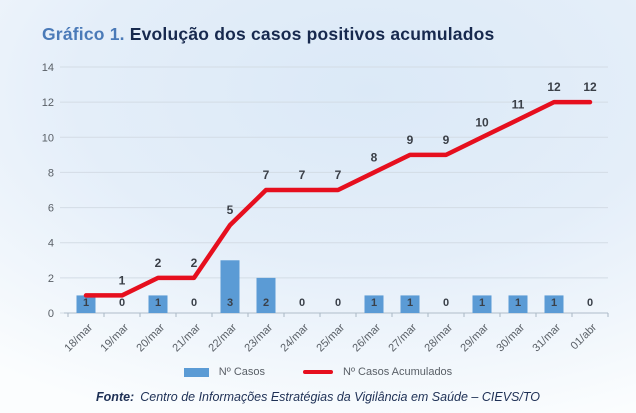 The image size is (636, 413). I want to click on legend-line-swatch-icon, so click(318, 372).